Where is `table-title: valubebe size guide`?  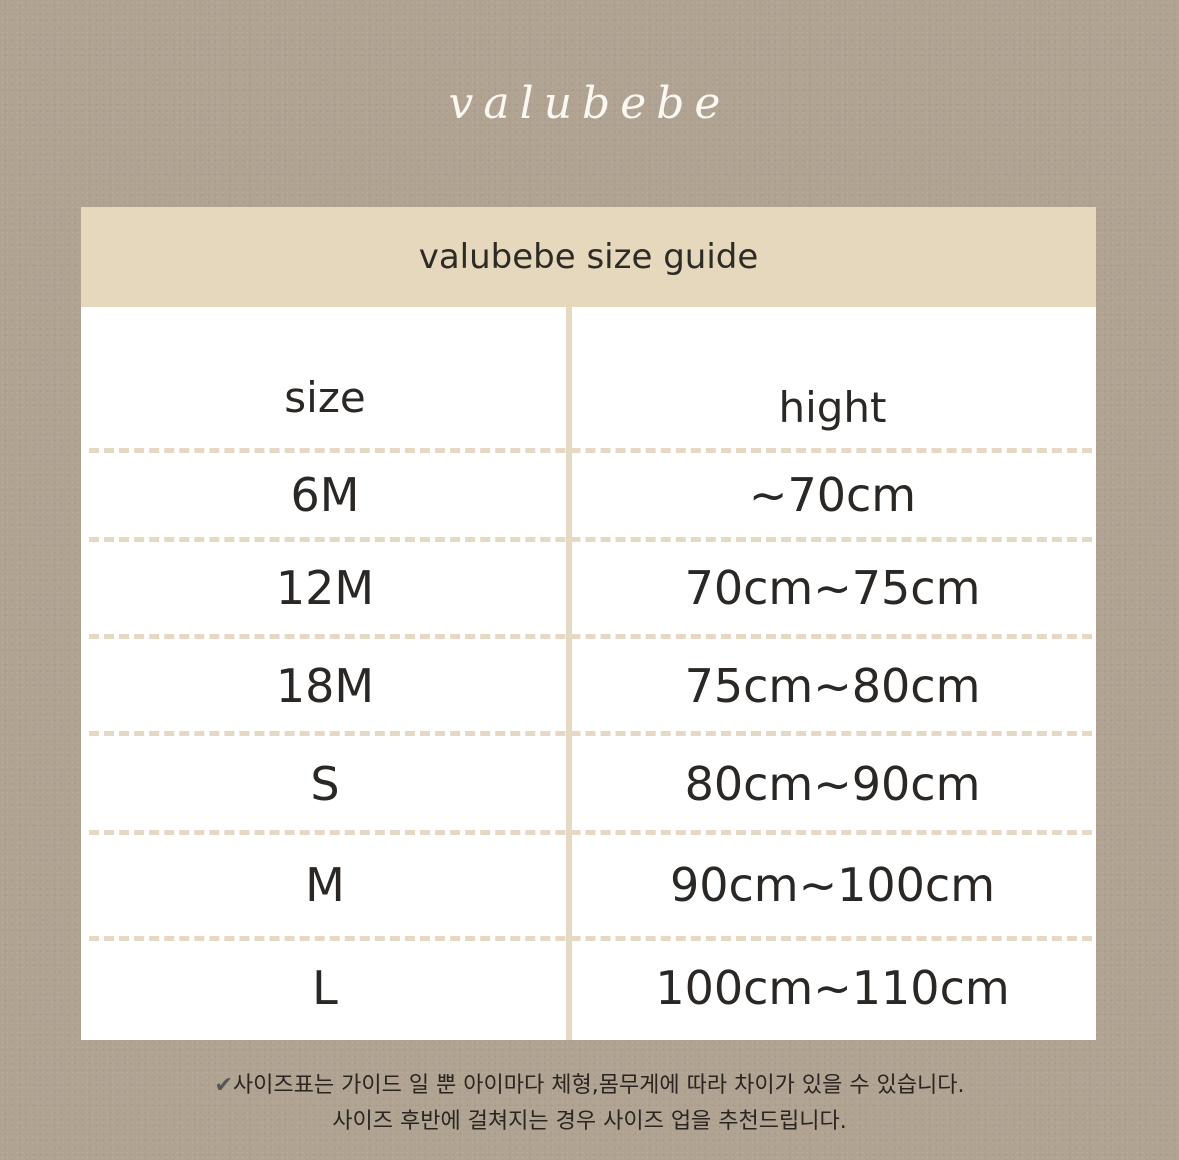
table-title: valubebe size guide is located at coordinates (588, 257).